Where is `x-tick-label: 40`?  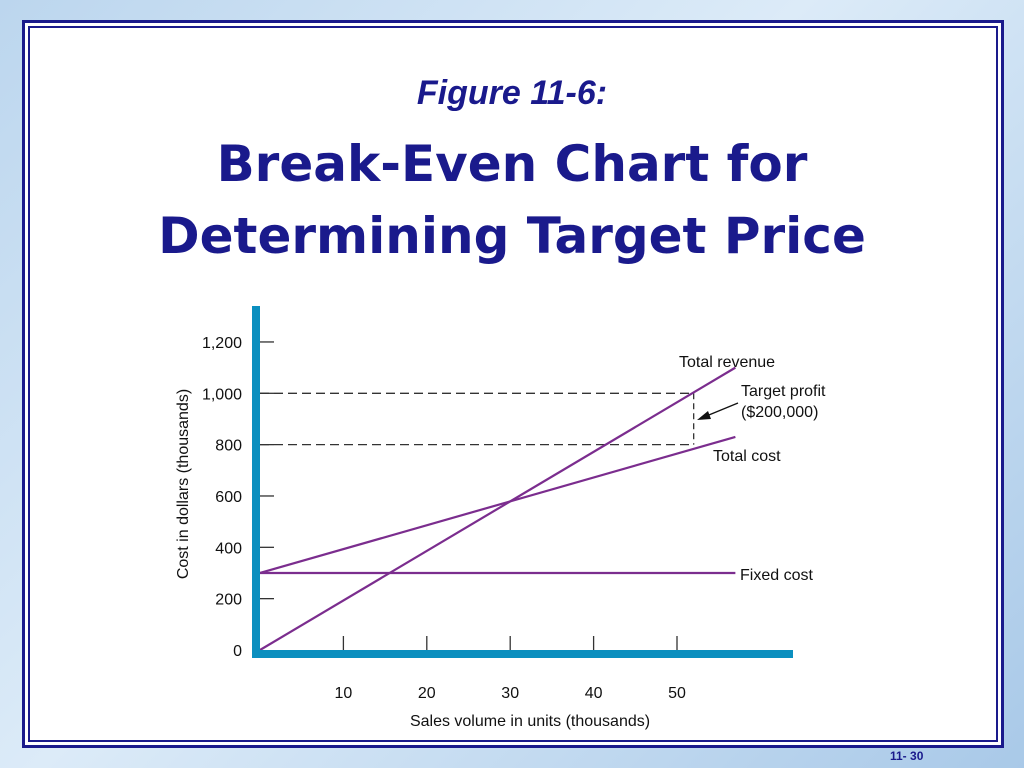
x-tick-label: 40 is located at coordinates (594, 693).